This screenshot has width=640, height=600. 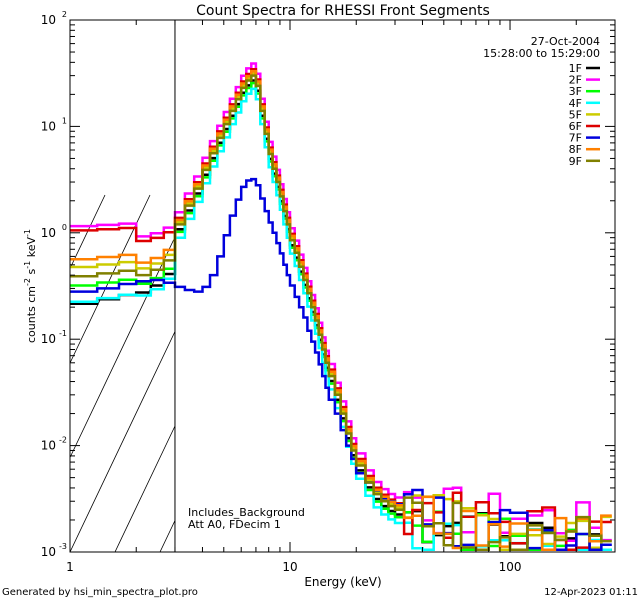 I want to click on legend-label-6f: 6F, so click(x=575, y=126).